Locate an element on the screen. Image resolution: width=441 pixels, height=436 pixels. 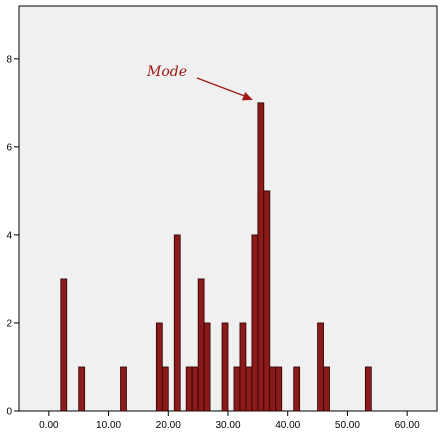
y-tick-label: 6 is located at coordinates (9, 147).